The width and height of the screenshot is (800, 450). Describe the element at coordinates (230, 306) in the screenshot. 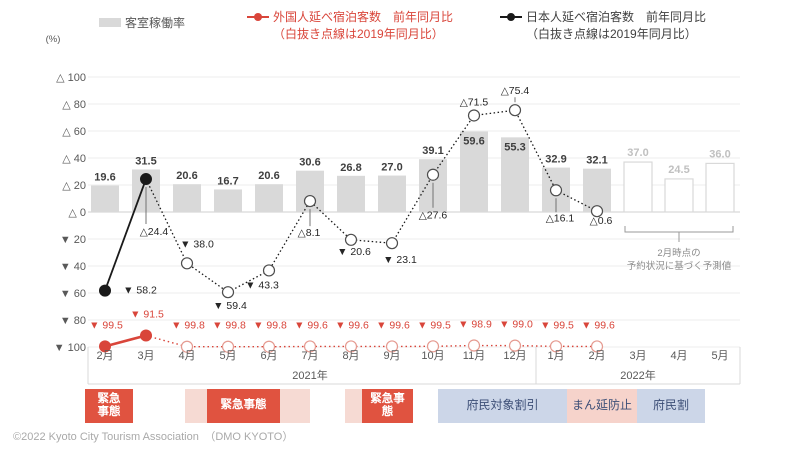

I see `line-value-label: ▼ 59.4` at that location.